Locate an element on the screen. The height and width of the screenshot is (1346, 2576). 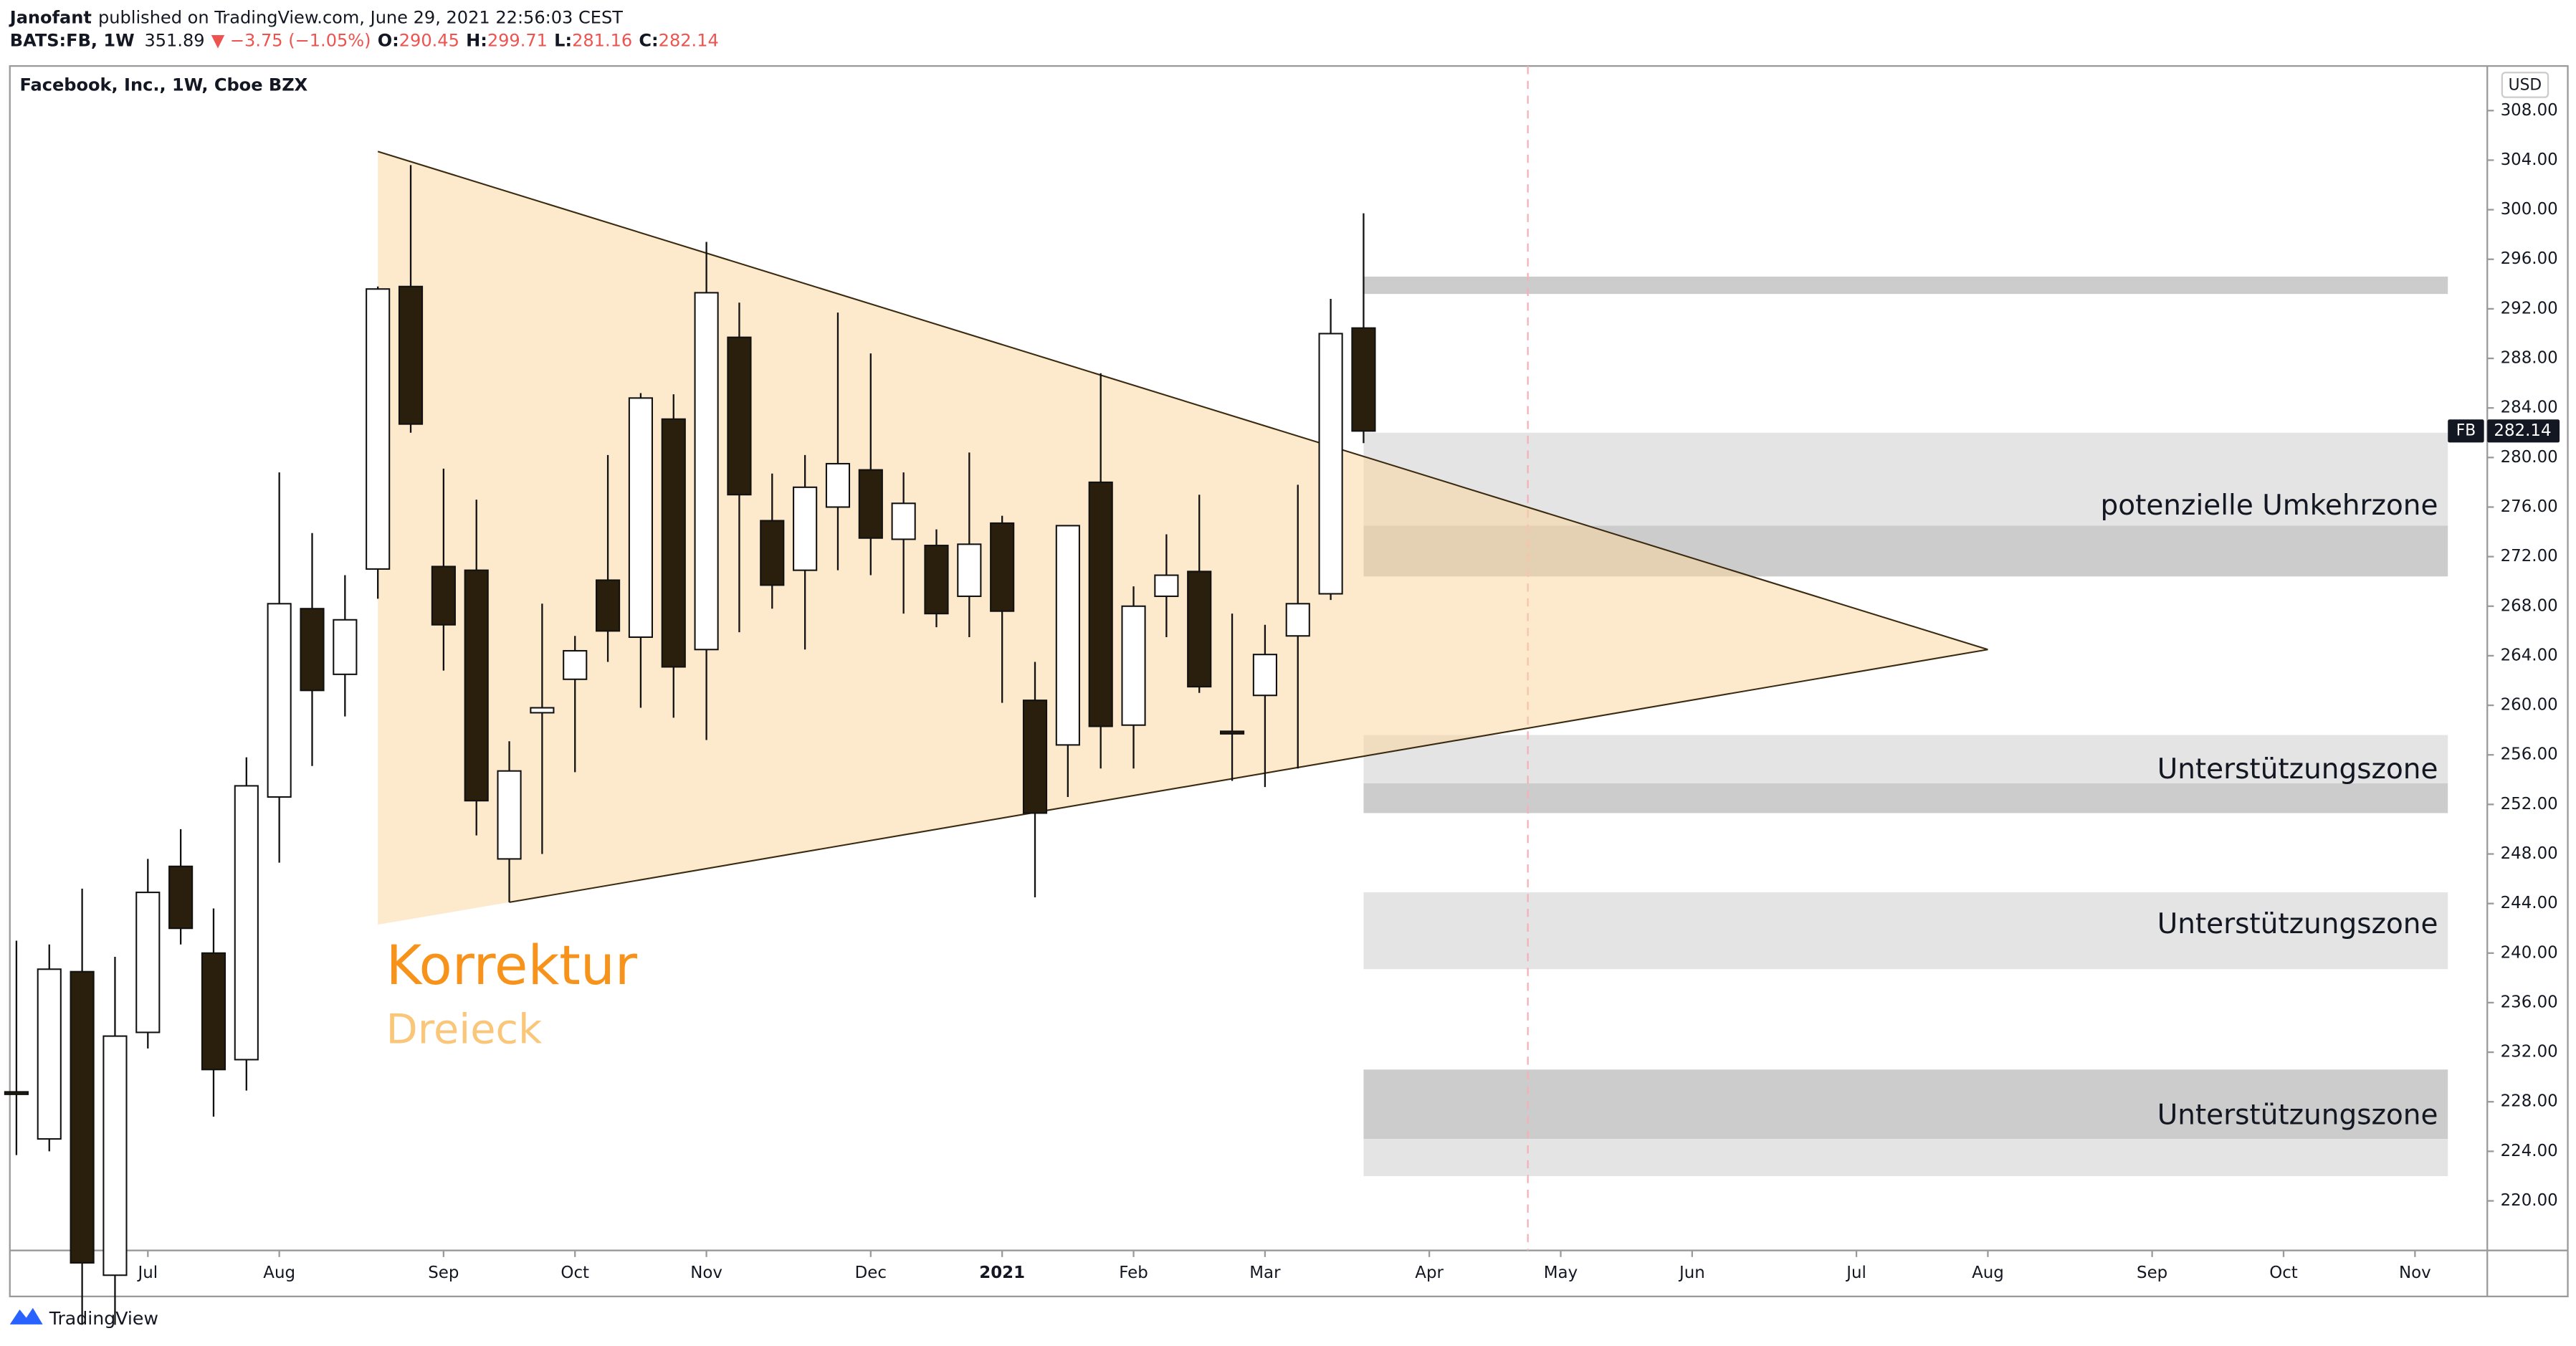
footer-logo is located at coordinates (26, 1315).